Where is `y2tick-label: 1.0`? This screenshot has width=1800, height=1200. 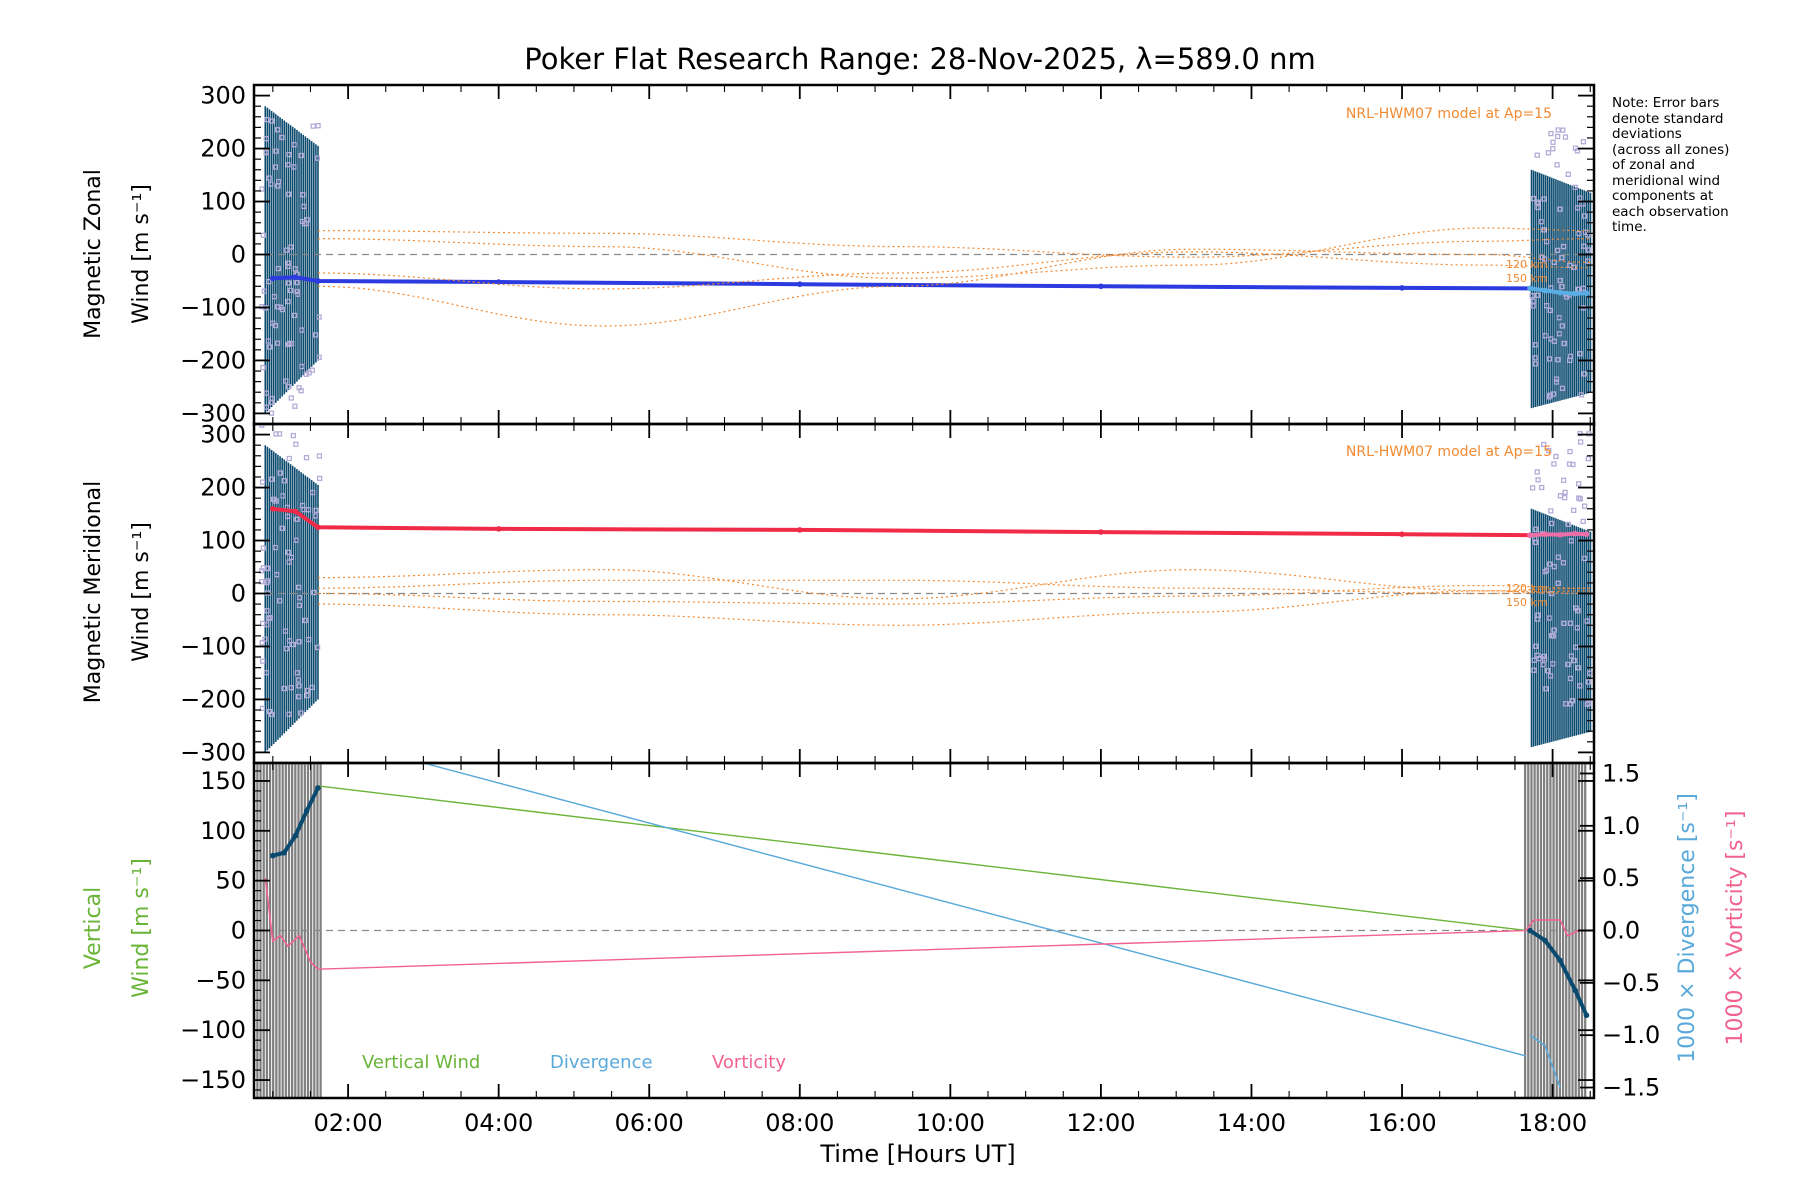 y2tick-label: 1.0 is located at coordinates (1621, 826).